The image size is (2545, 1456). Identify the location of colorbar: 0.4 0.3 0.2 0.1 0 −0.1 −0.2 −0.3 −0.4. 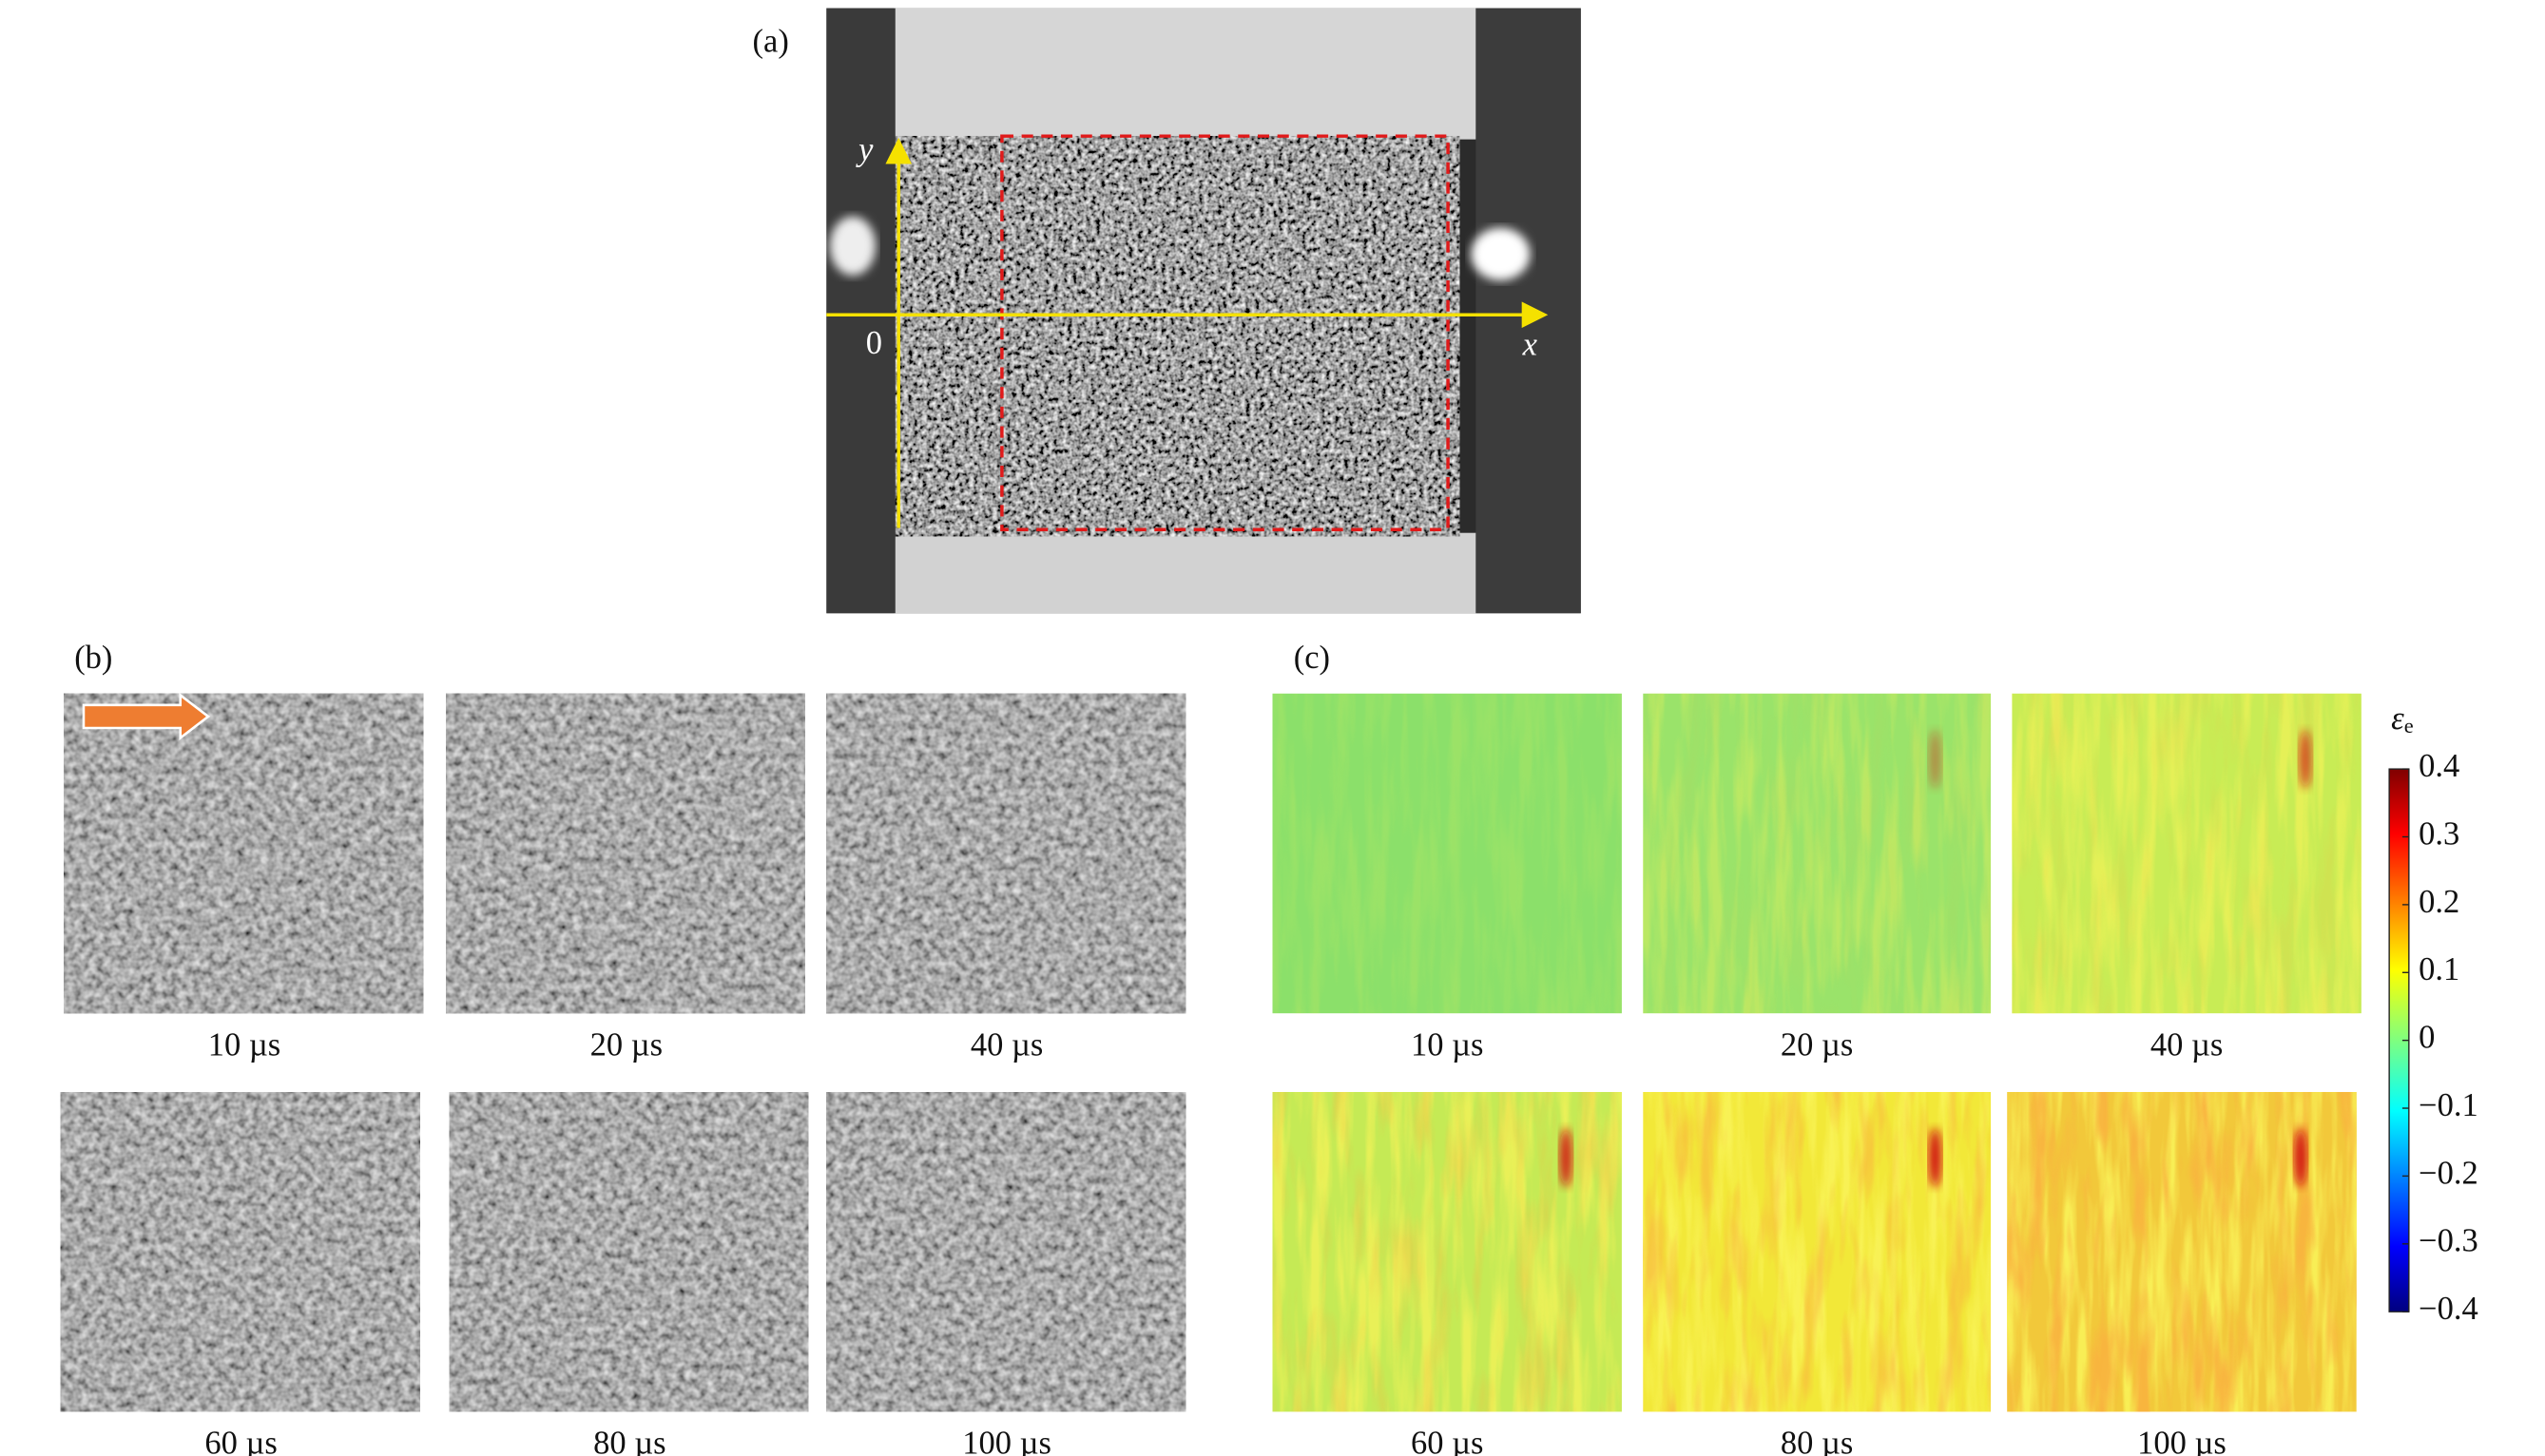
(2433, 1037).